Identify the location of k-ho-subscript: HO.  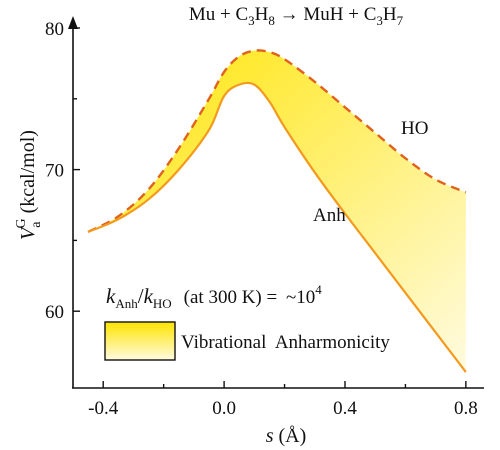
(162, 303).